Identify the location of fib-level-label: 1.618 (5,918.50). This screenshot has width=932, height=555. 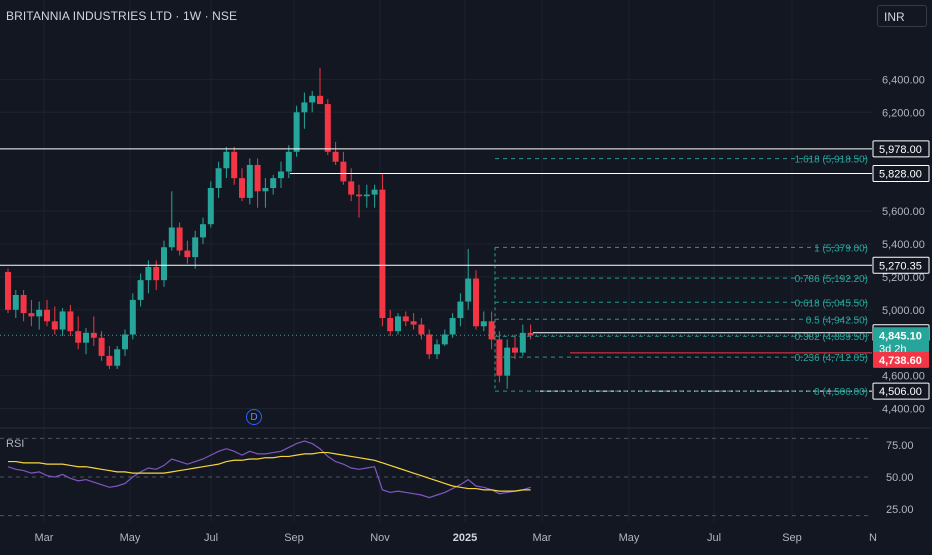
(831, 160).